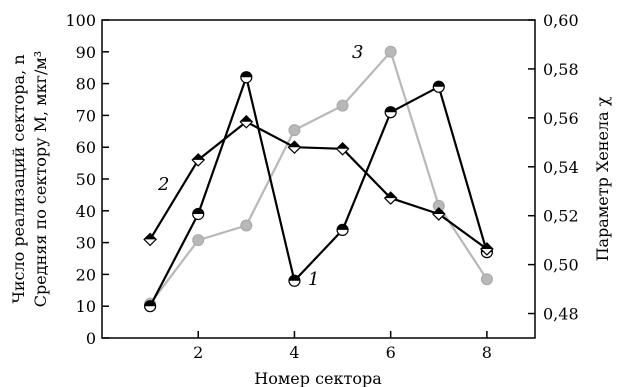  Describe the element at coordinates (561, 118) in the screenshot. I see `y-right-tick-label: 0,56` at that location.